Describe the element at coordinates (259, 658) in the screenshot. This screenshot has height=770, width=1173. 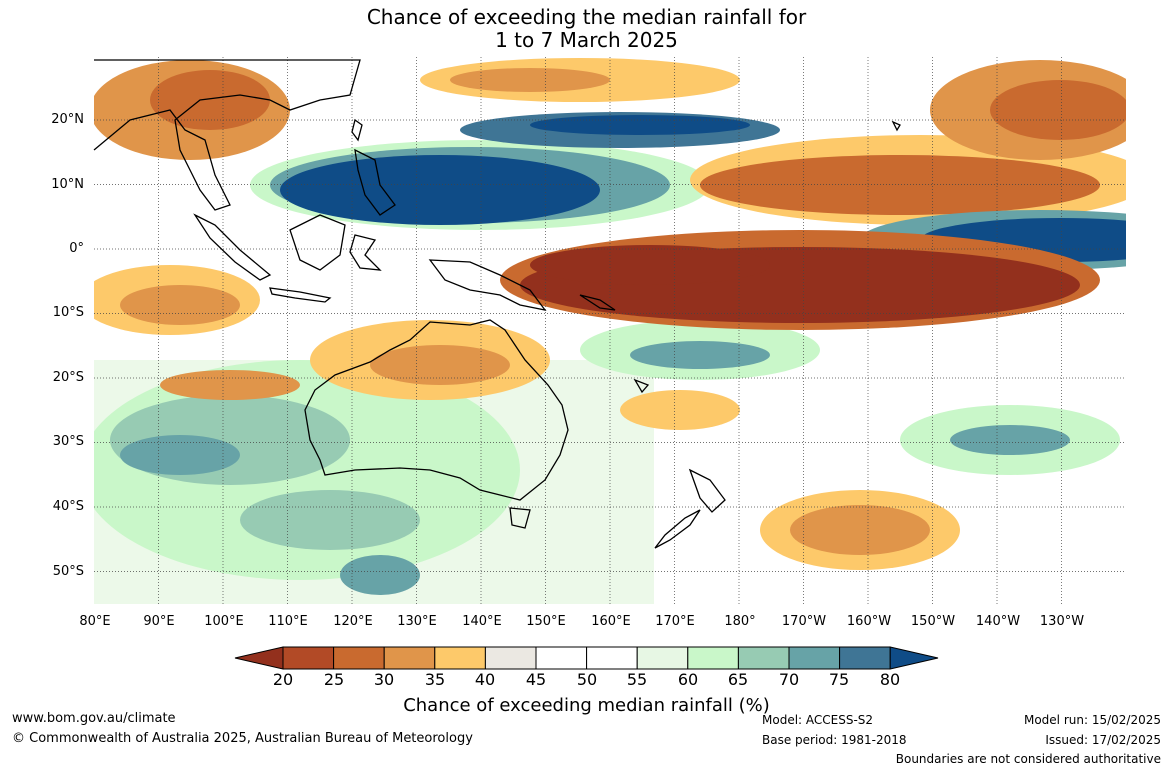
I see `colorbar-extend-low` at that location.